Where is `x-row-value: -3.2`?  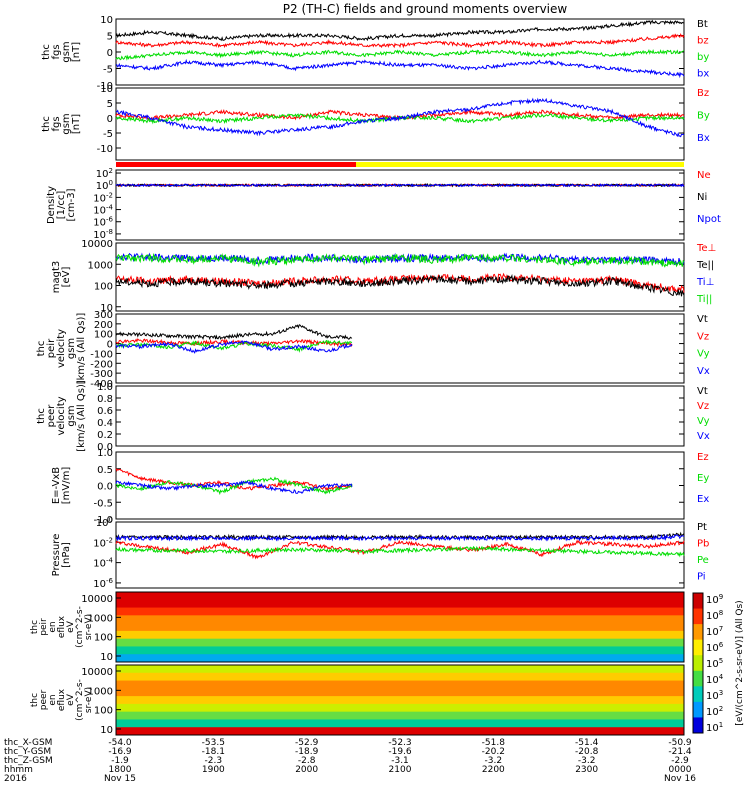 x-row-value: -3.2 is located at coordinates (494, 761).